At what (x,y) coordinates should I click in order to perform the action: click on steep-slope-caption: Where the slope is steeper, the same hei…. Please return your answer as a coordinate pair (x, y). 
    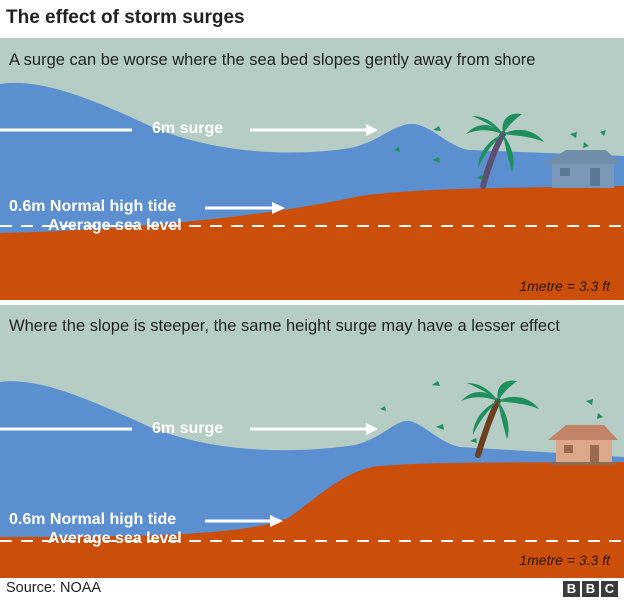
    Looking at the image, I should click on (284, 326).